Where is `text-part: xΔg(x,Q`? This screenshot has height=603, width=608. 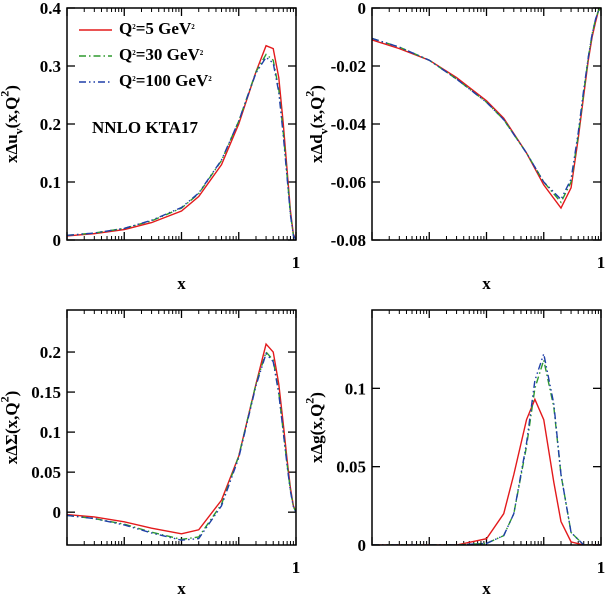 text-part: xΔg(x,Q is located at coordinates (316, 433).